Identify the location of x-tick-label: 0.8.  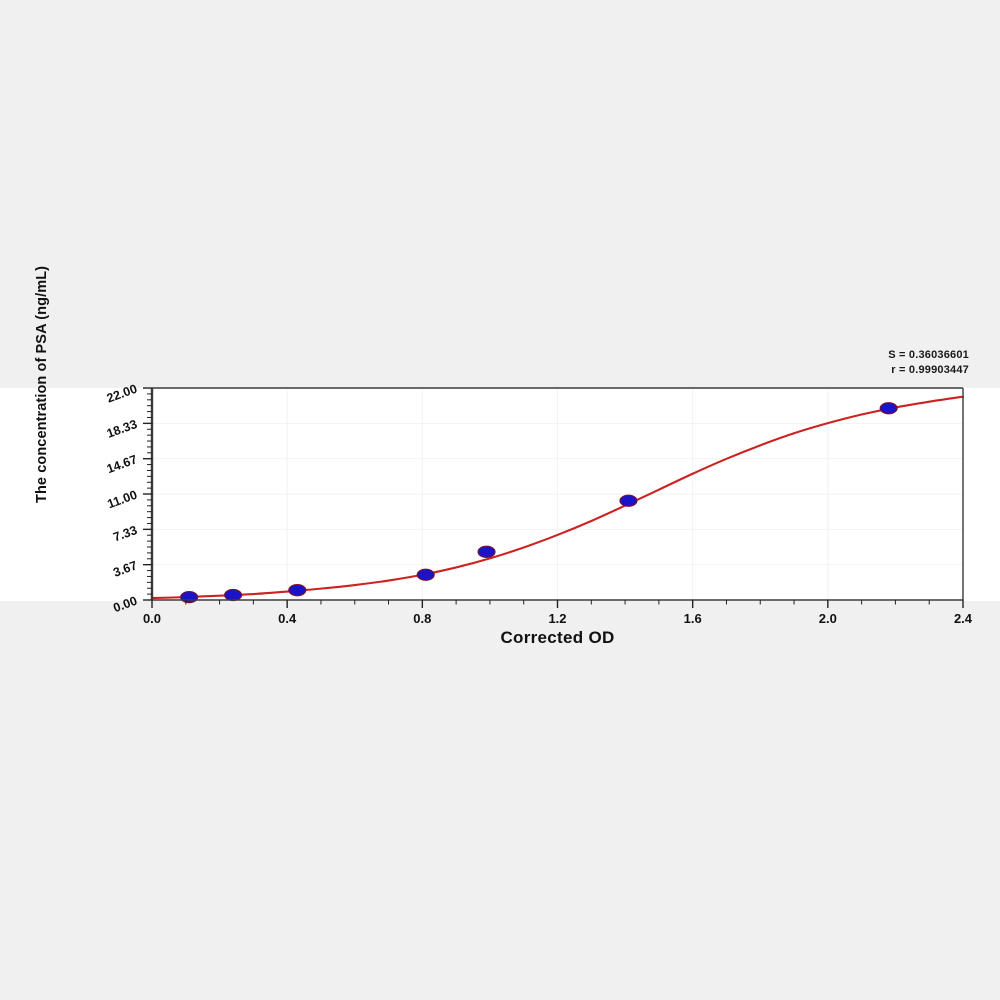
(422, 618).